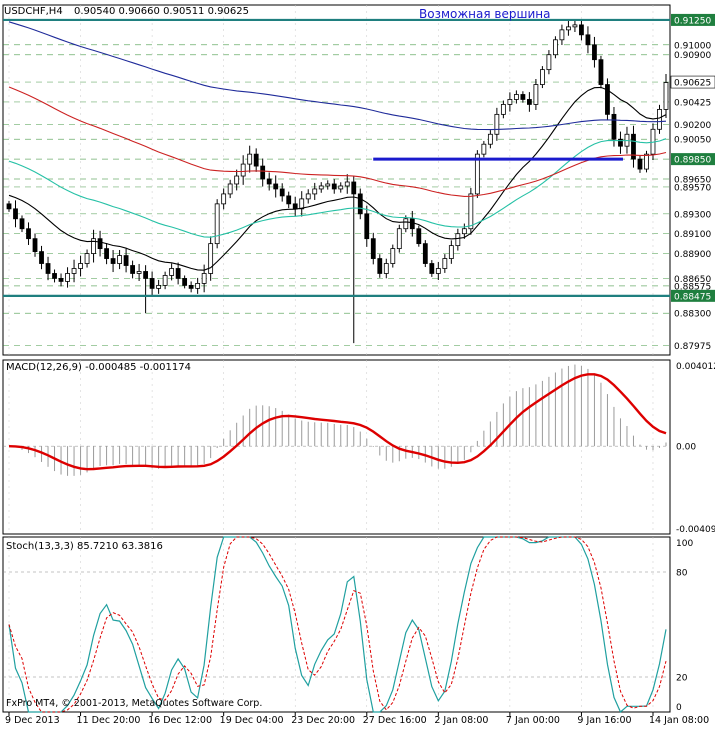 The width and height of the screenshot is (715, 734). I want to click on time-tick-label: 16 Dec 12:00, so click(180, 720).